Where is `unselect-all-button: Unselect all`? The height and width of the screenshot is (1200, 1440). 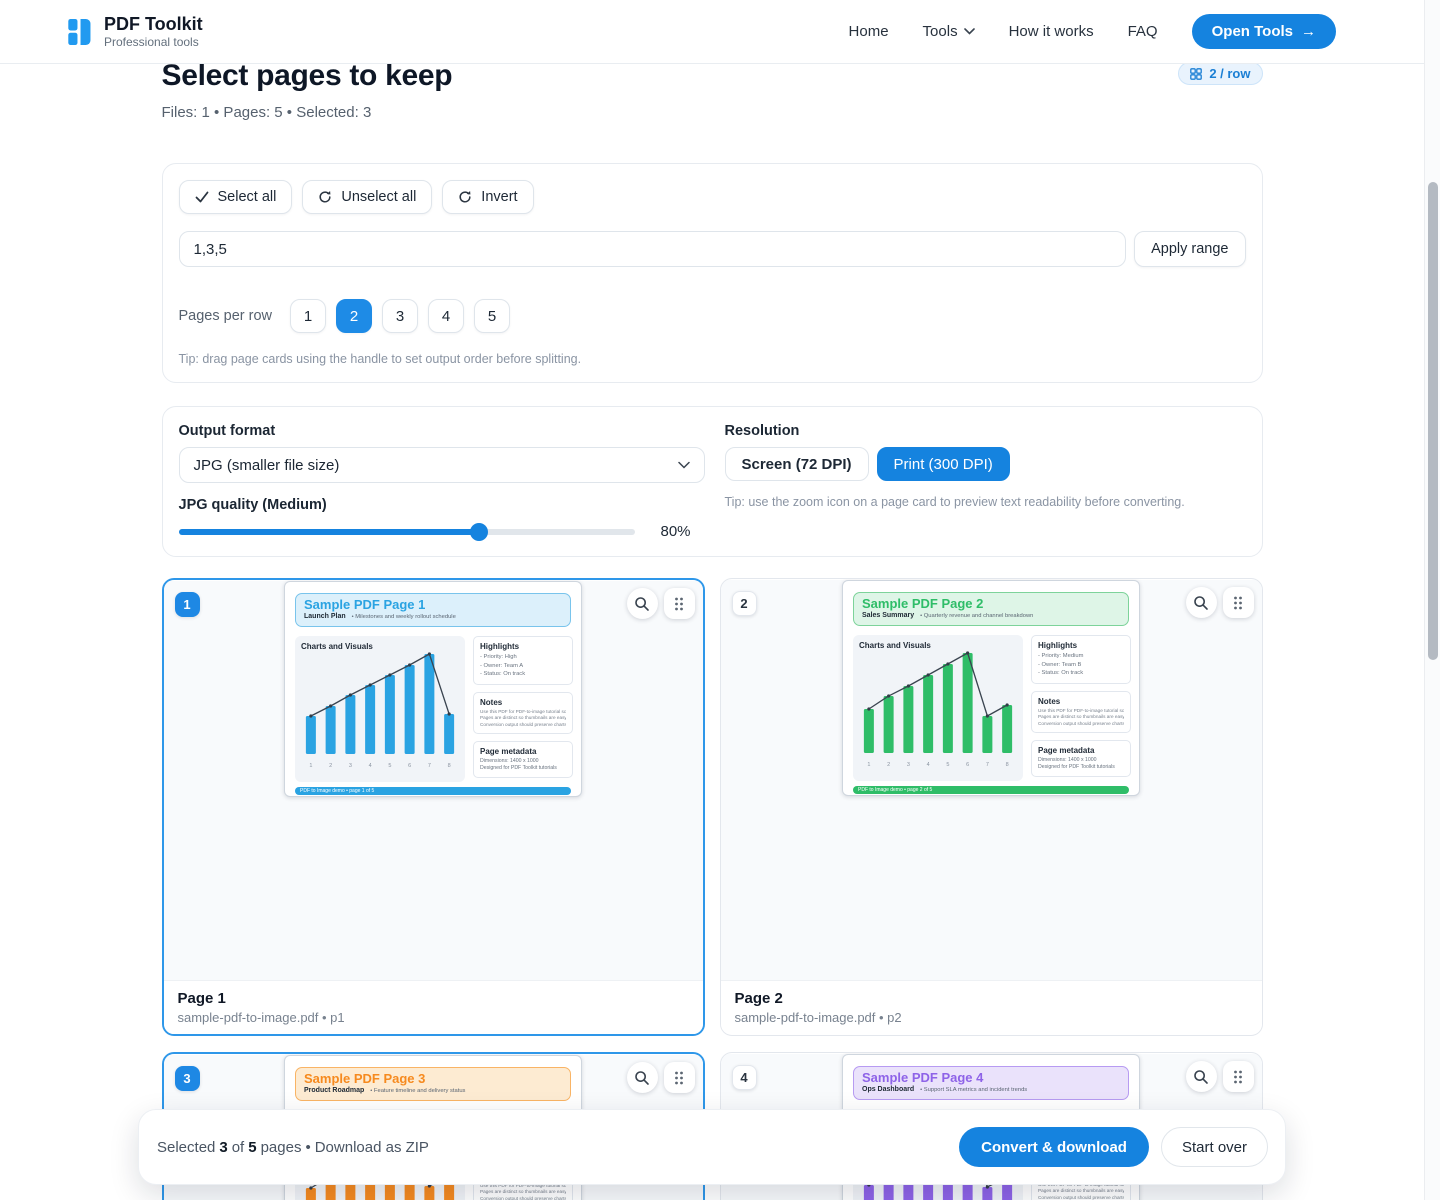 unselect-all-button: Unselect all is located at coordinates (367, 197).